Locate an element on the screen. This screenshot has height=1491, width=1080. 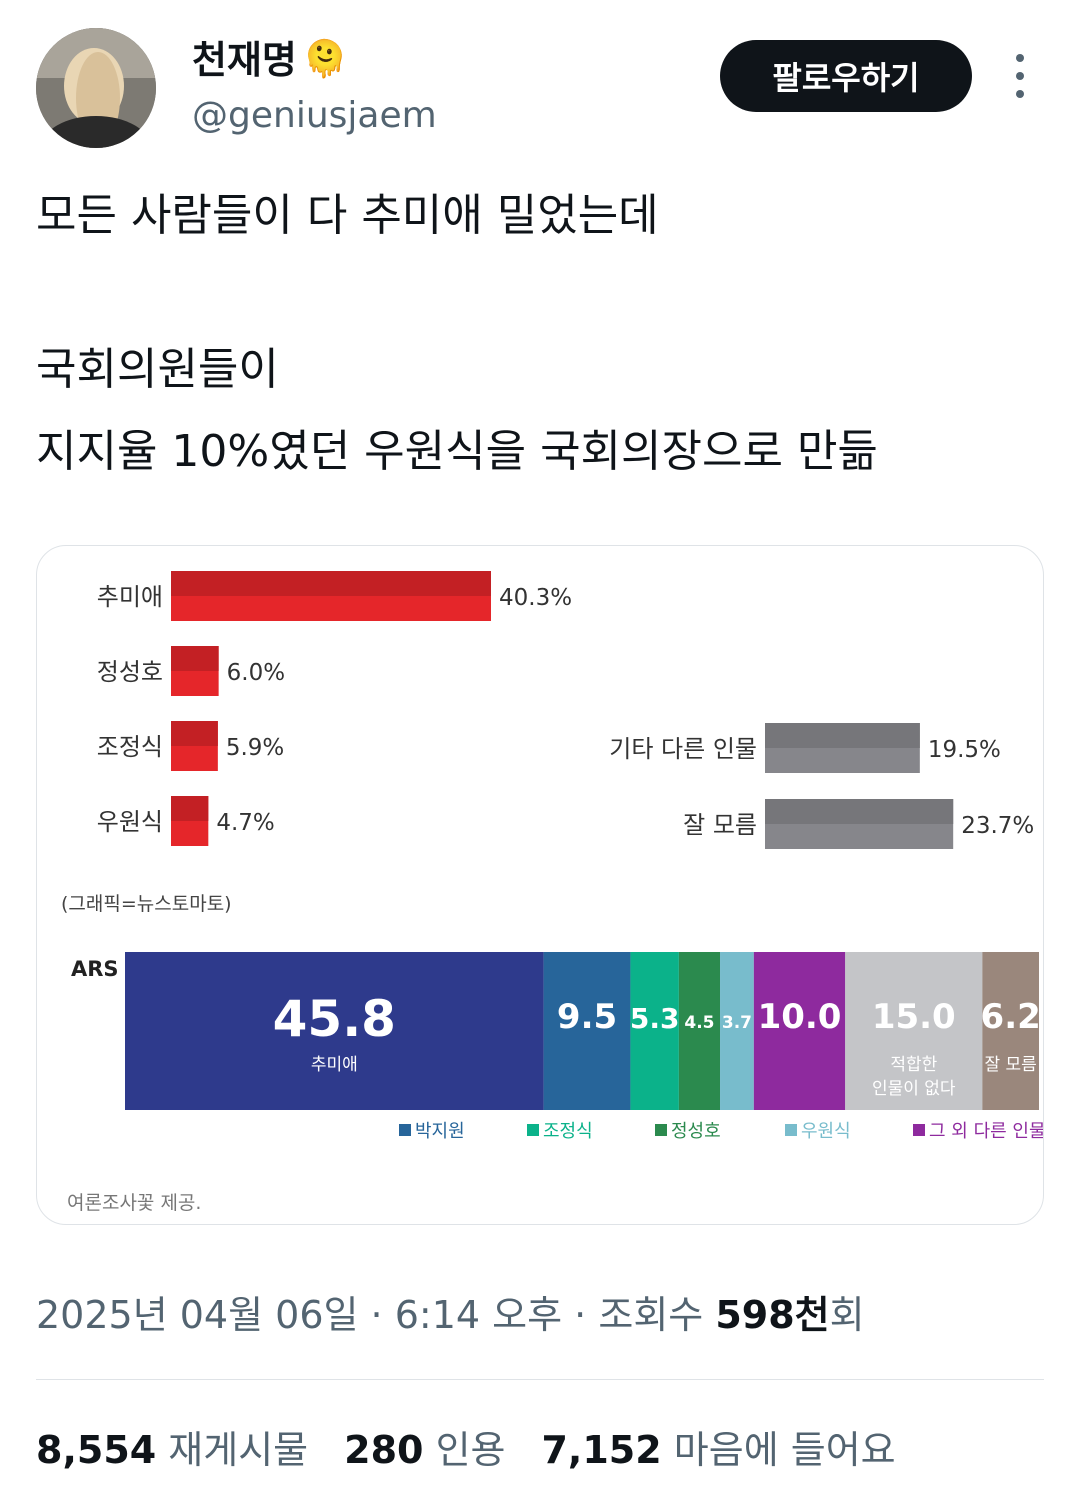
stacked-segment-sublabel: 적합한 is located at coordinates (913, 1065).